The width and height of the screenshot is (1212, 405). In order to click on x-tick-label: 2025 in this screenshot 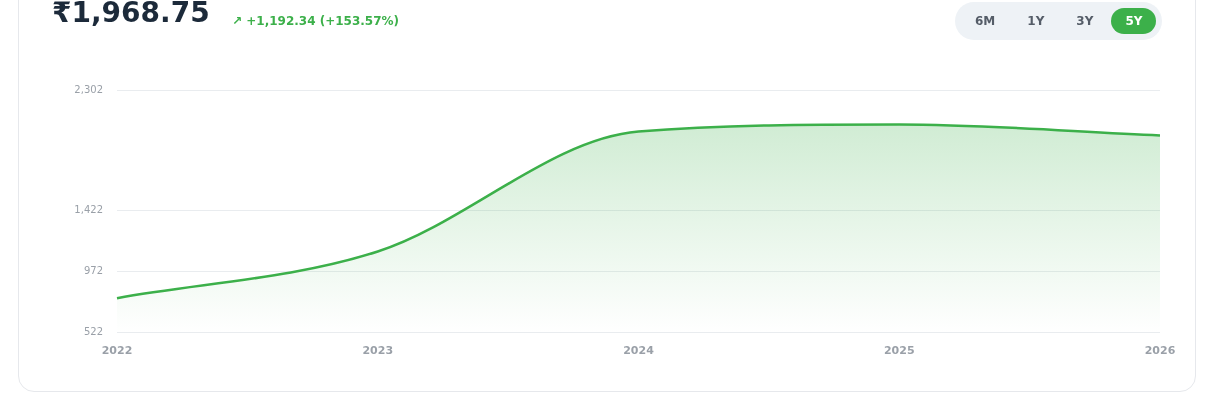, I will do `click(899, 351)`.